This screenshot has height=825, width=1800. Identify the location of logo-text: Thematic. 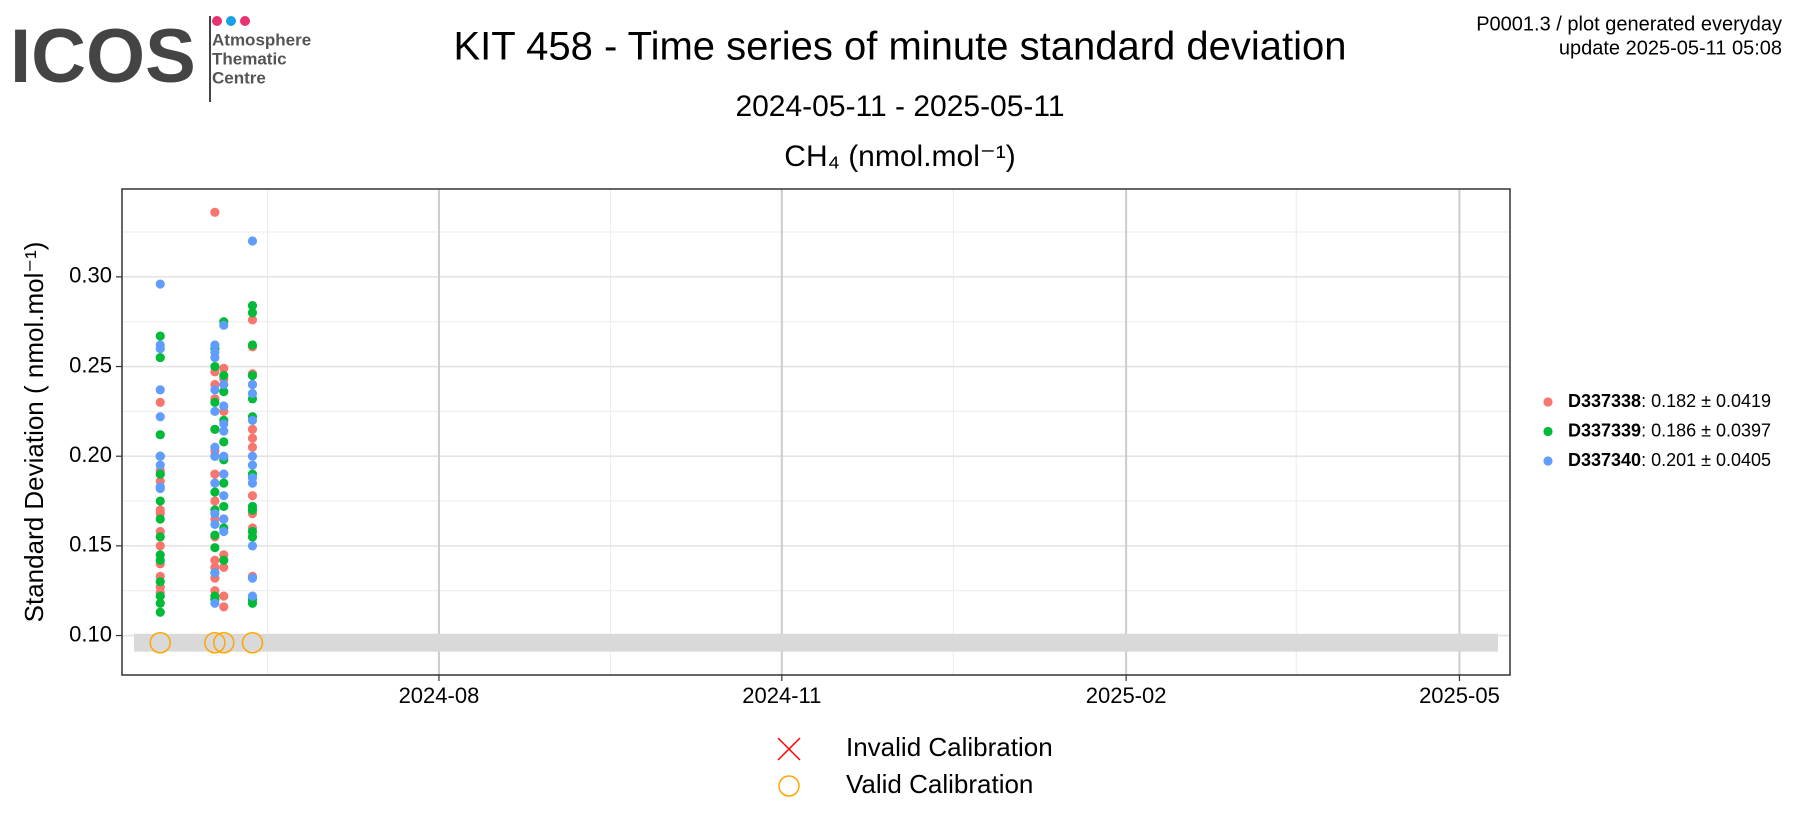
(249, 58).